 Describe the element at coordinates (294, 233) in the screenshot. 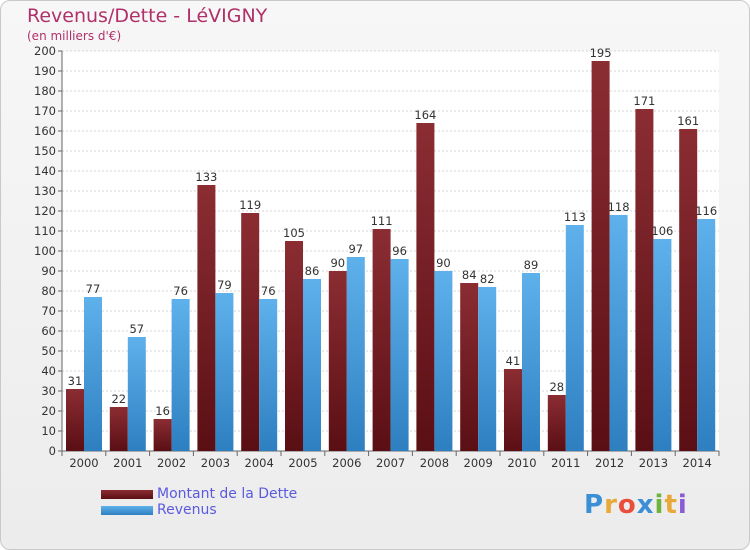

I see `data-label: 105` at that location.